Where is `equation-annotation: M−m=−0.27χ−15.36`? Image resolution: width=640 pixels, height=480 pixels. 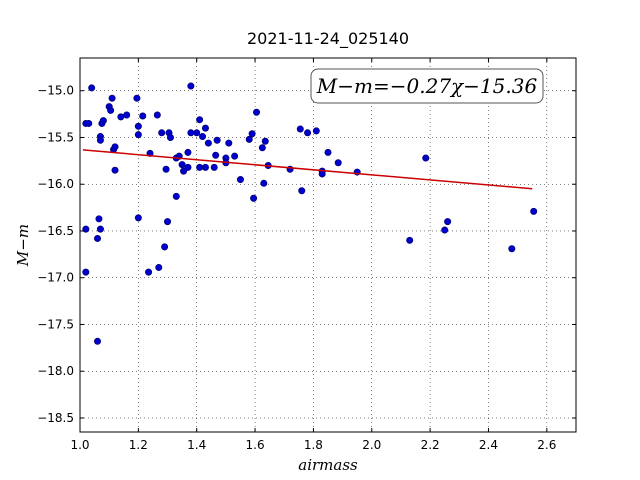 equation-annotation: M−m=−0.27χ−15.36 is located at coordinates (427, 86).